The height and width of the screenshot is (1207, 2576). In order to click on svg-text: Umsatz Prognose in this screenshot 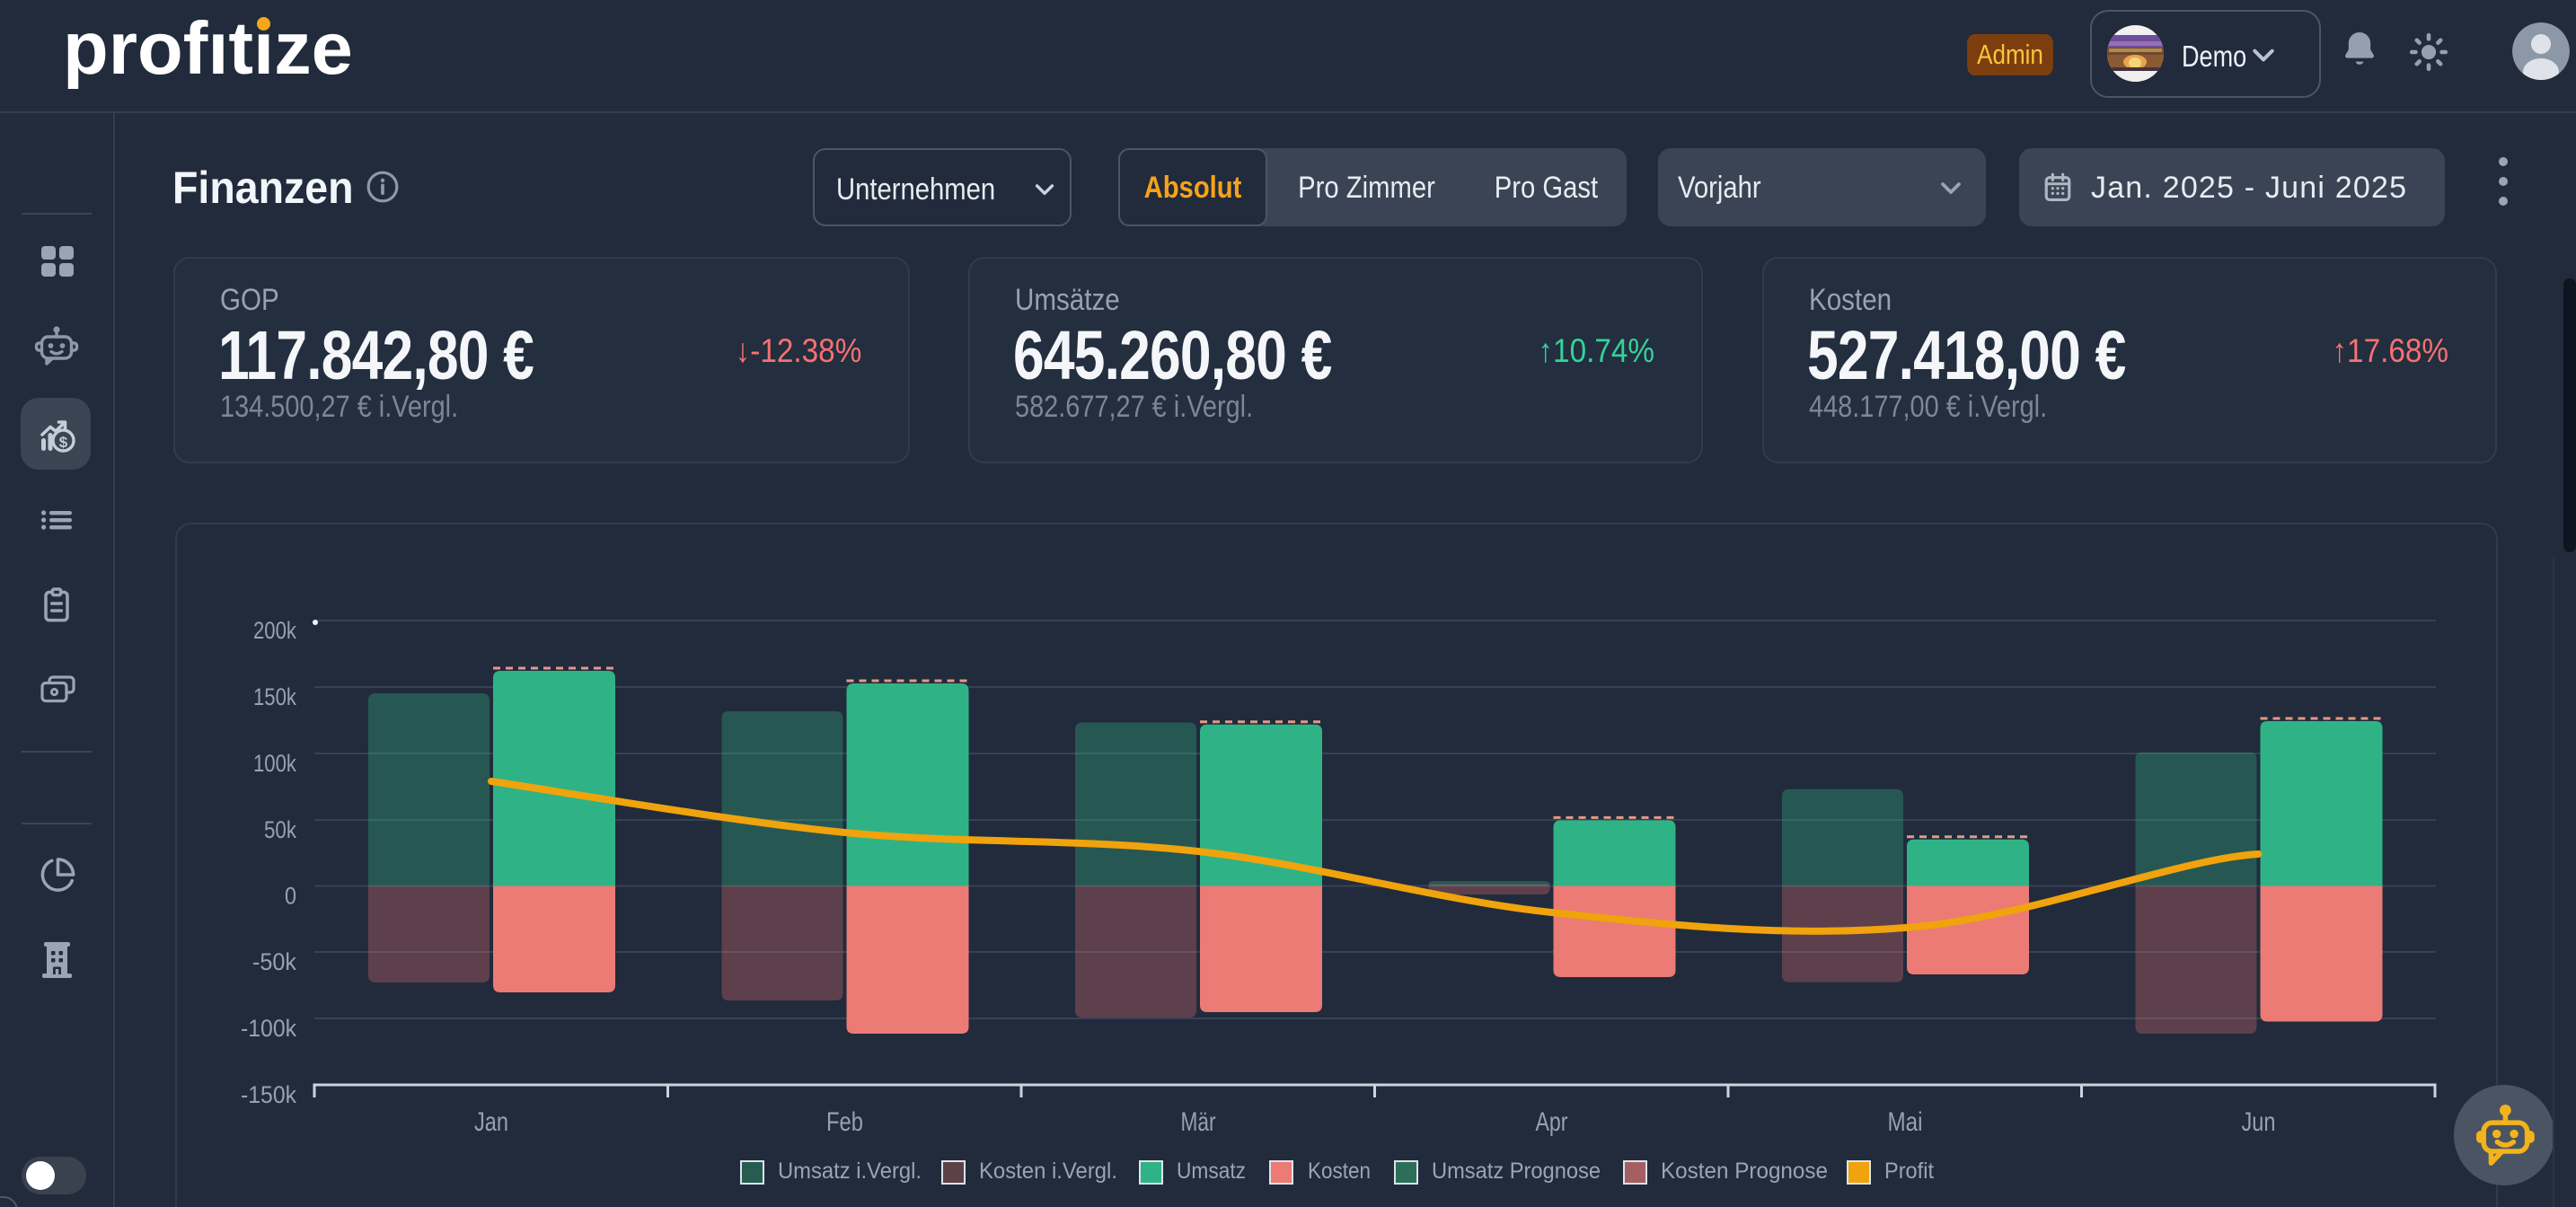, I will do `click(1516, 1171)`.